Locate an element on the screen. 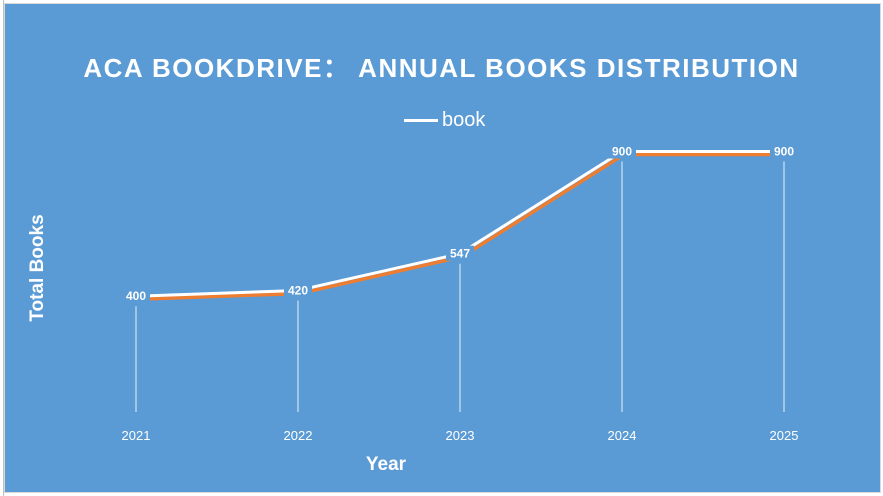 The height and width of the screenshot is (496, 883). data-label: 547 is located at coordinates (460, 254).